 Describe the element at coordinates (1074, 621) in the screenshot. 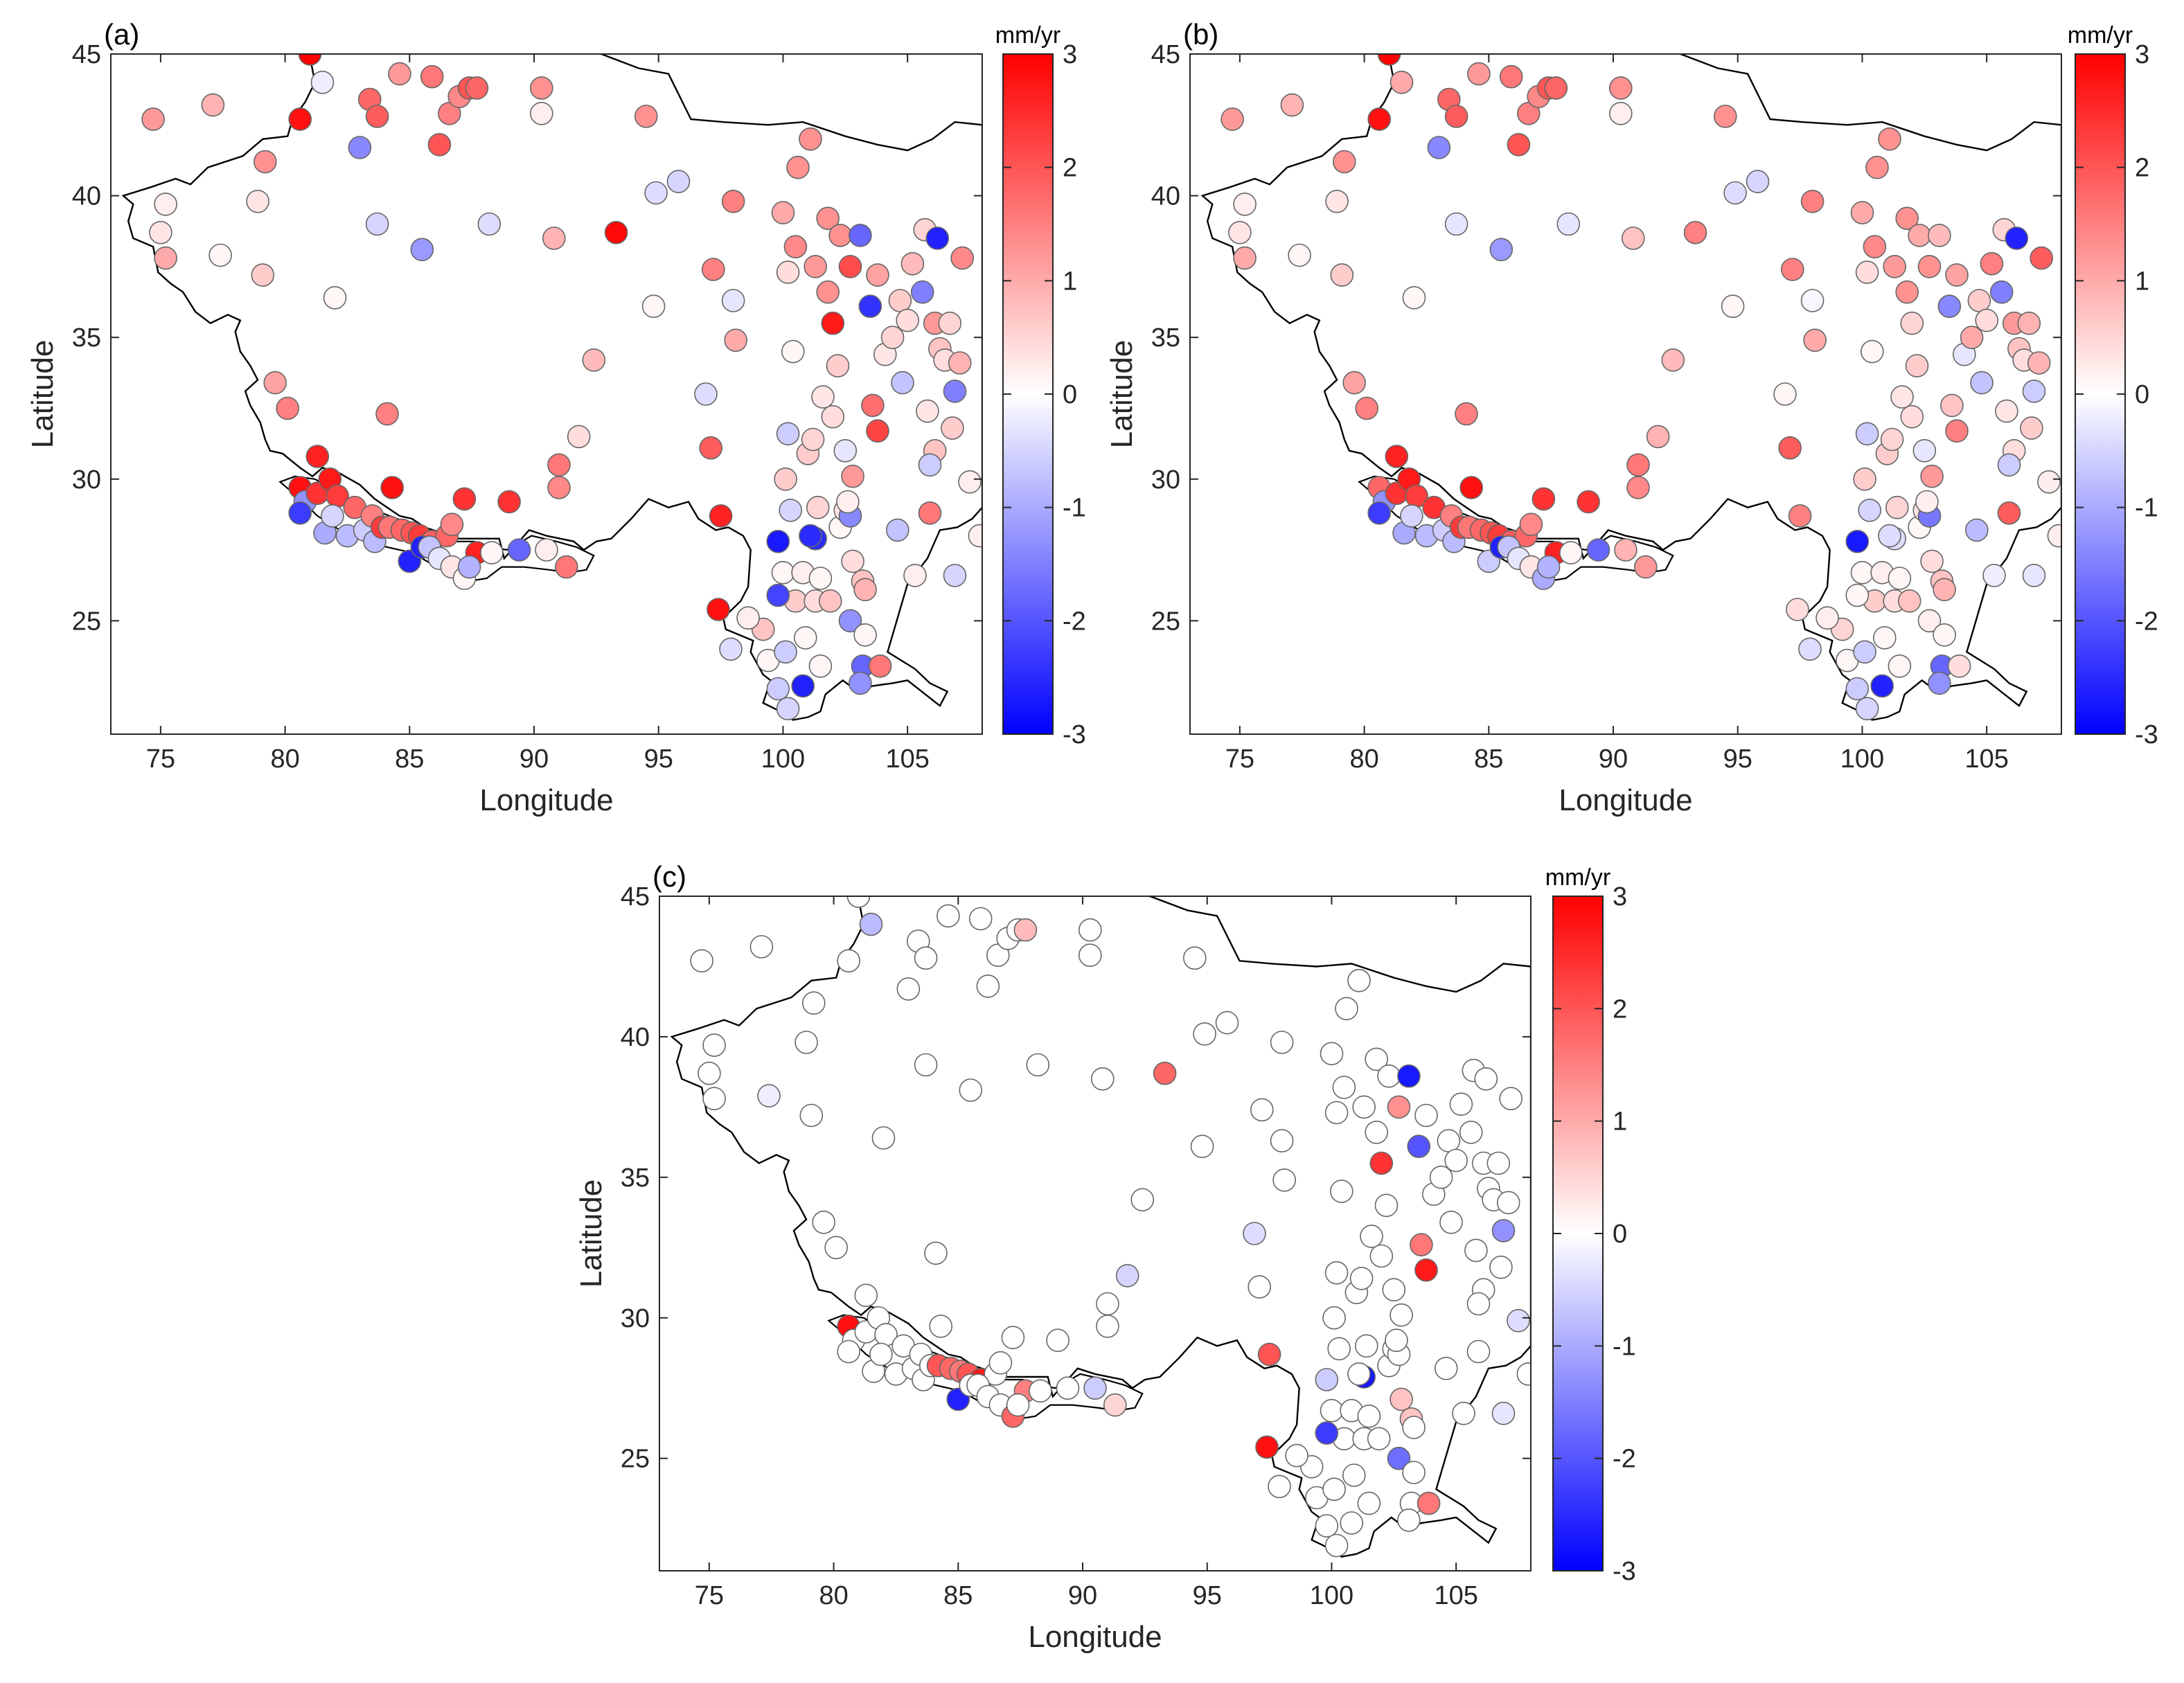

I see `colorbar-tick-label: -2` at that location.